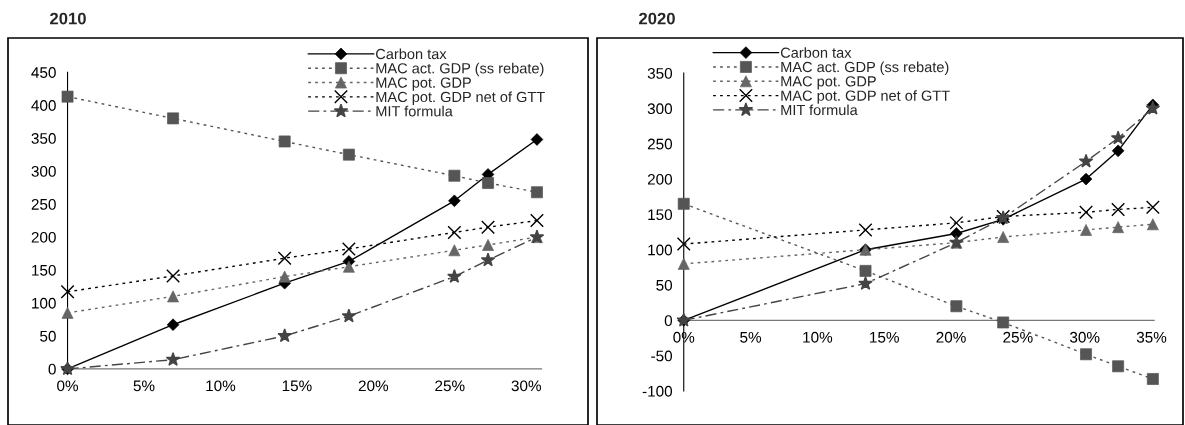  I want to click on y-tick-label: 400, so click(43, 105).